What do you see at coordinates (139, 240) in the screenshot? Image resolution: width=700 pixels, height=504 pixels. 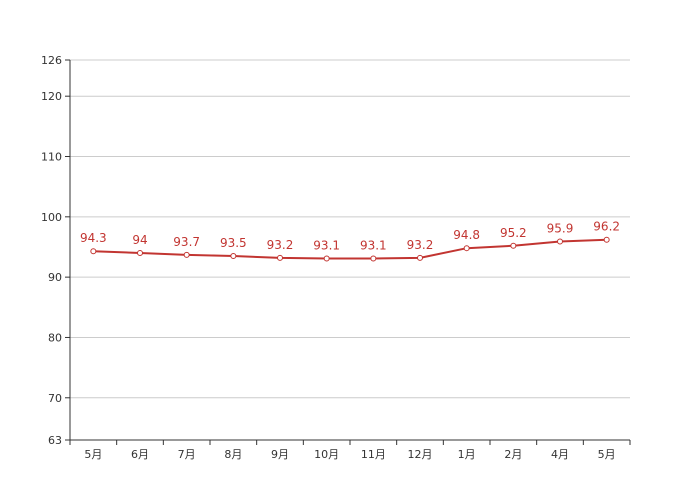 I see `data-label: 94` at bounding box center [139, 240].